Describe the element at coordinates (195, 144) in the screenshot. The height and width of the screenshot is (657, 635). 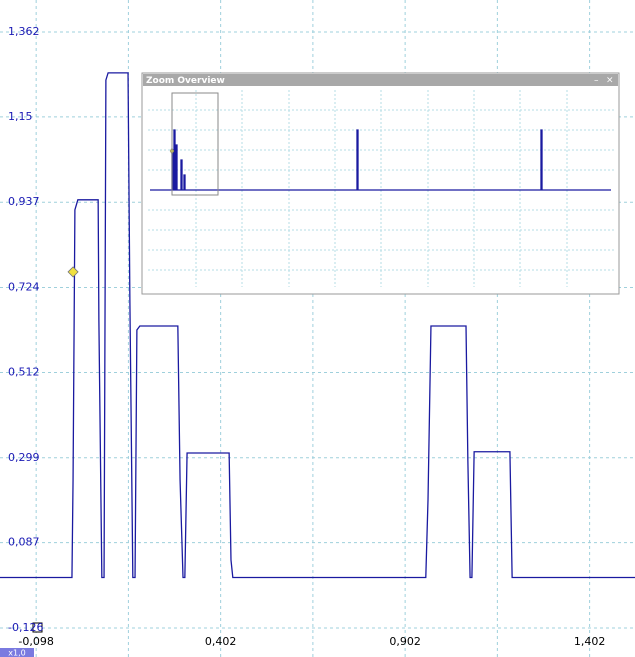
I see `overview-viewport` at that location.